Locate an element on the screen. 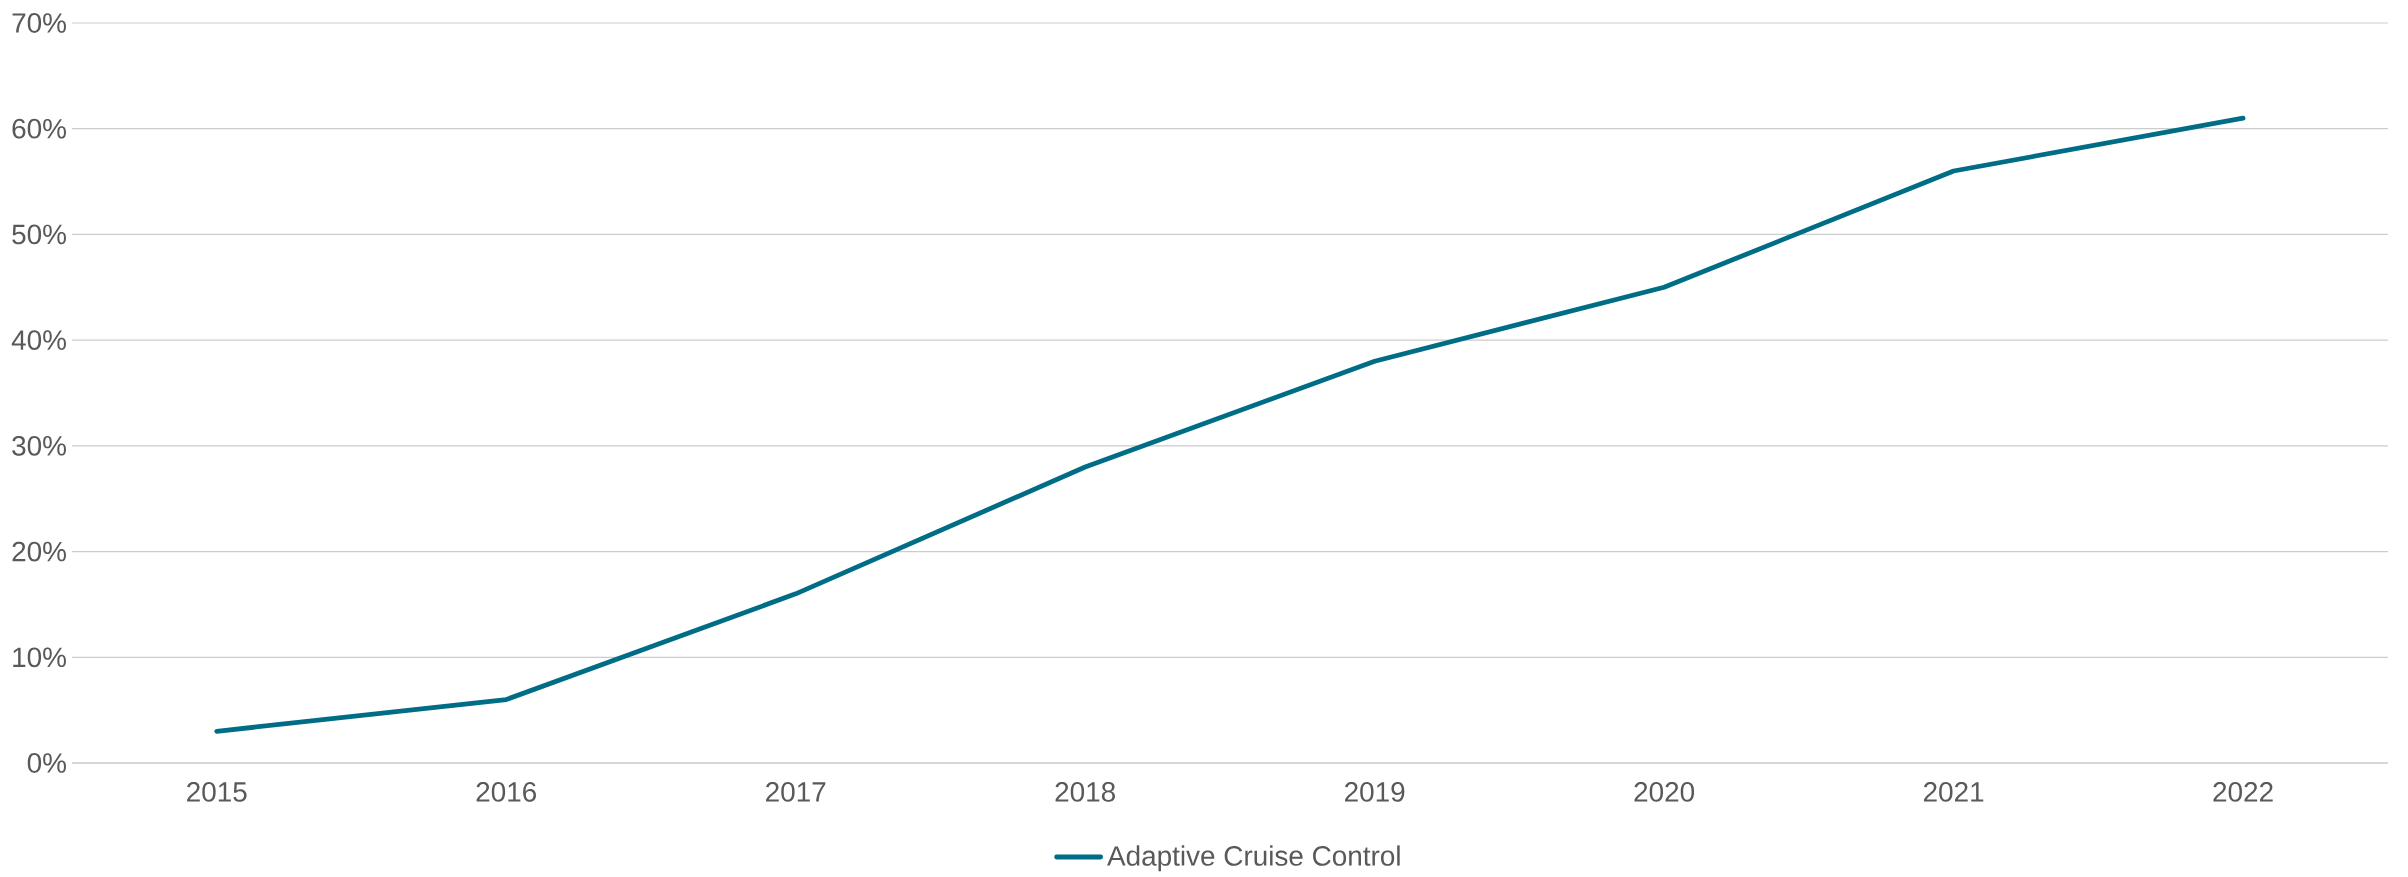 This screenshot has height=877, width=2408. x-tick-label: 2017 is located at coordinates (796, 792).